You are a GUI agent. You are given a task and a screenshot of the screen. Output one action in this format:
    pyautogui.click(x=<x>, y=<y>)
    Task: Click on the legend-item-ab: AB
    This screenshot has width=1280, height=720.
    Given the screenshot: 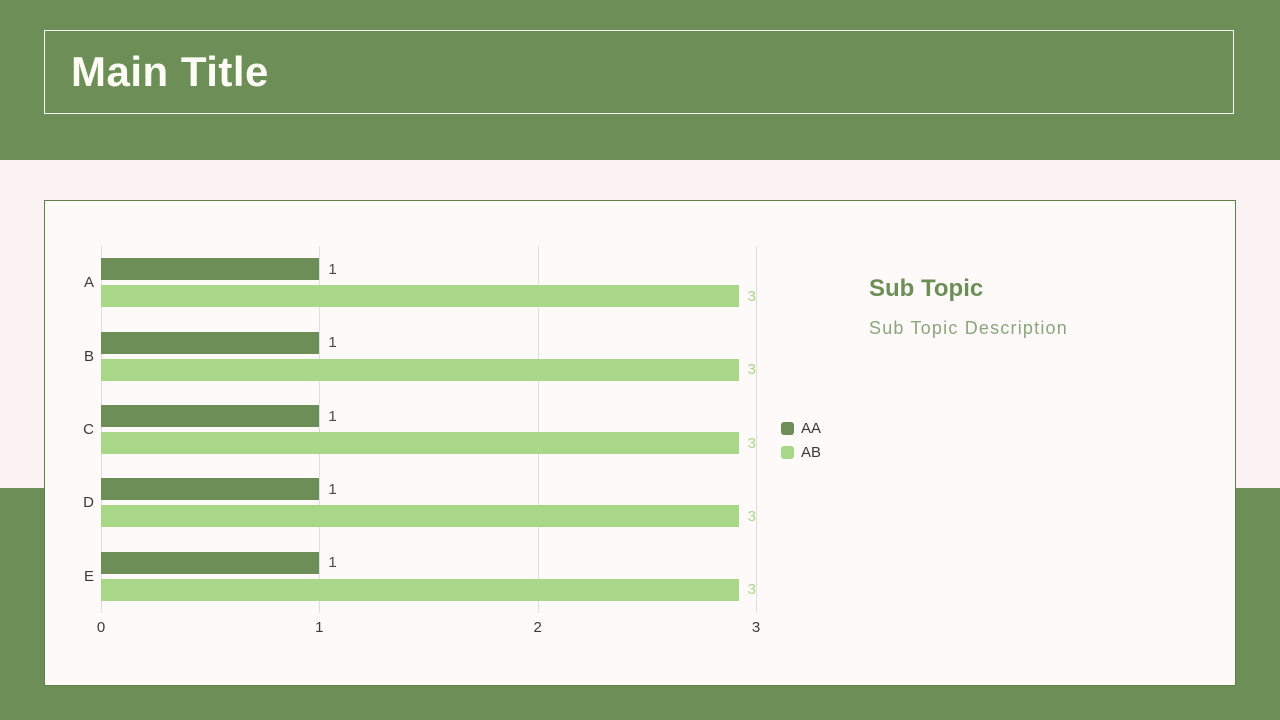 What is the action you would take?
    pyautogui.click(x=801, y=452)
    